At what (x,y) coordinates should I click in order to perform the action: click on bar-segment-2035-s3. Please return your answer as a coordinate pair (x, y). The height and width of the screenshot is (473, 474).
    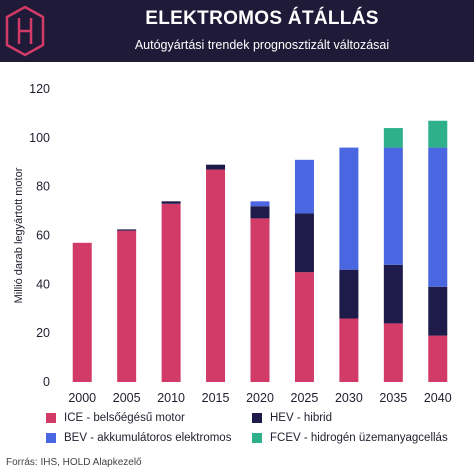
    Looking at the image, I should click on (393, 138).